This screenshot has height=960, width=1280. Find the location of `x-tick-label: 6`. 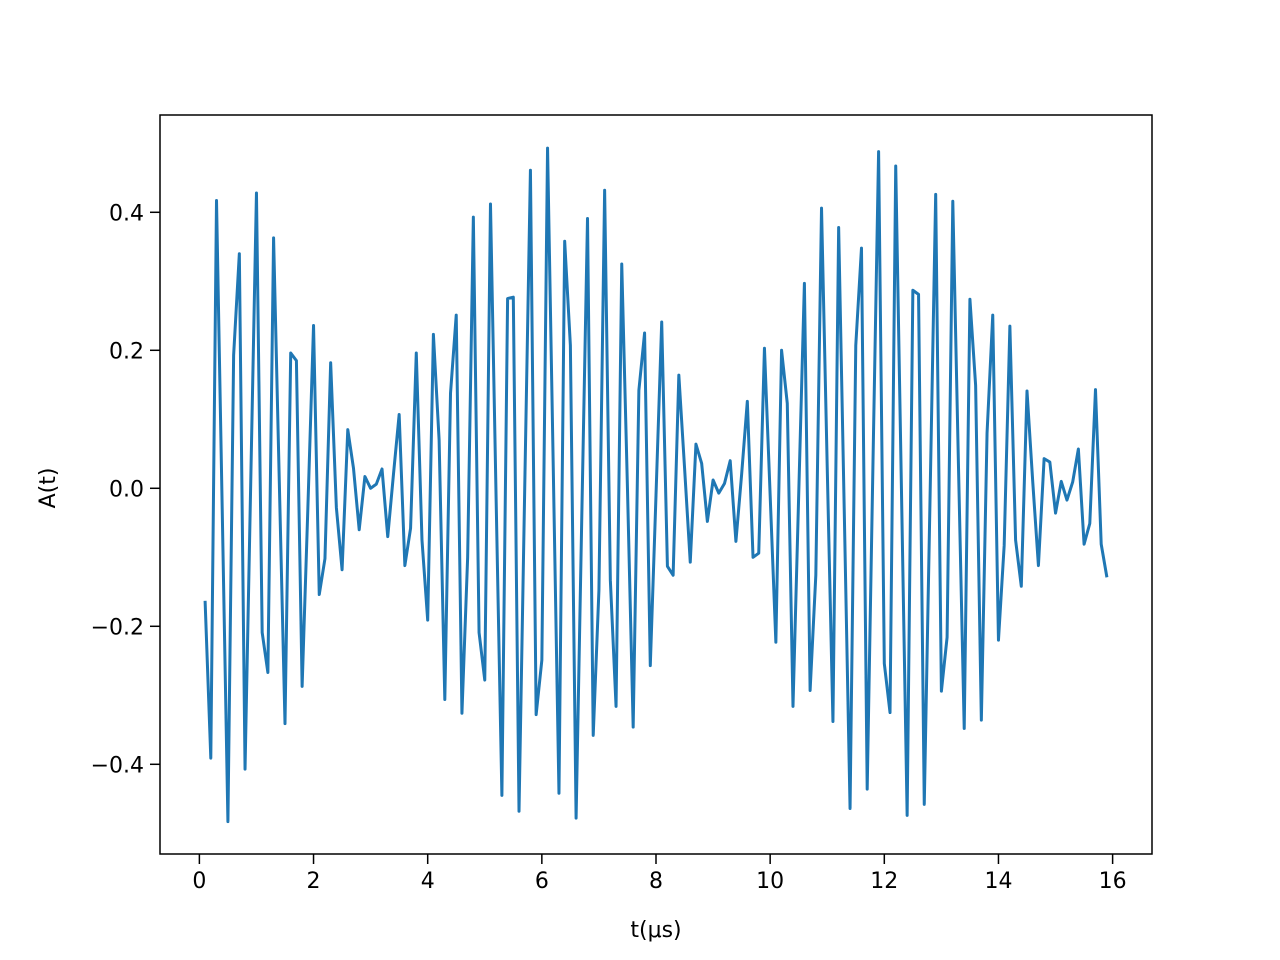

x-tick-label: 6 is located at coordinates (542, 881).